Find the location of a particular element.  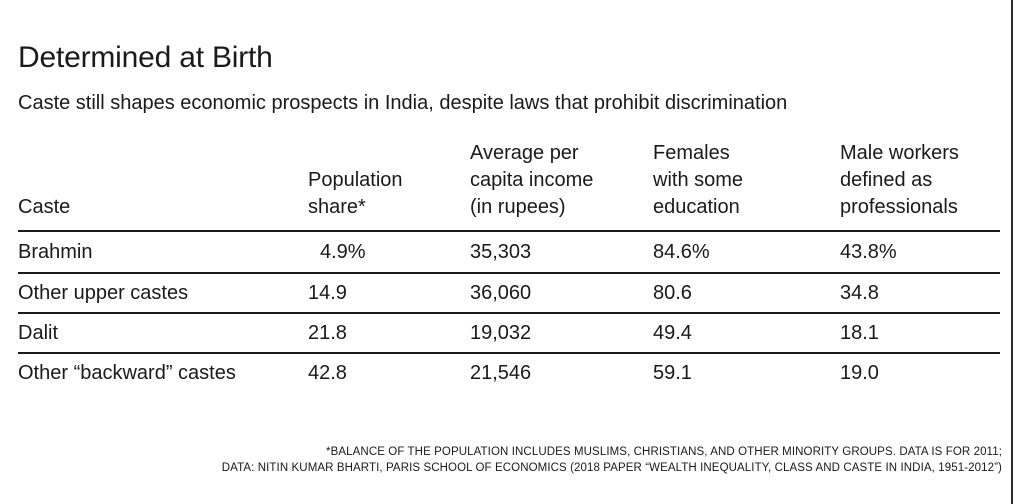

header-females-education: Females with some education is located at coordinates (698, 180).